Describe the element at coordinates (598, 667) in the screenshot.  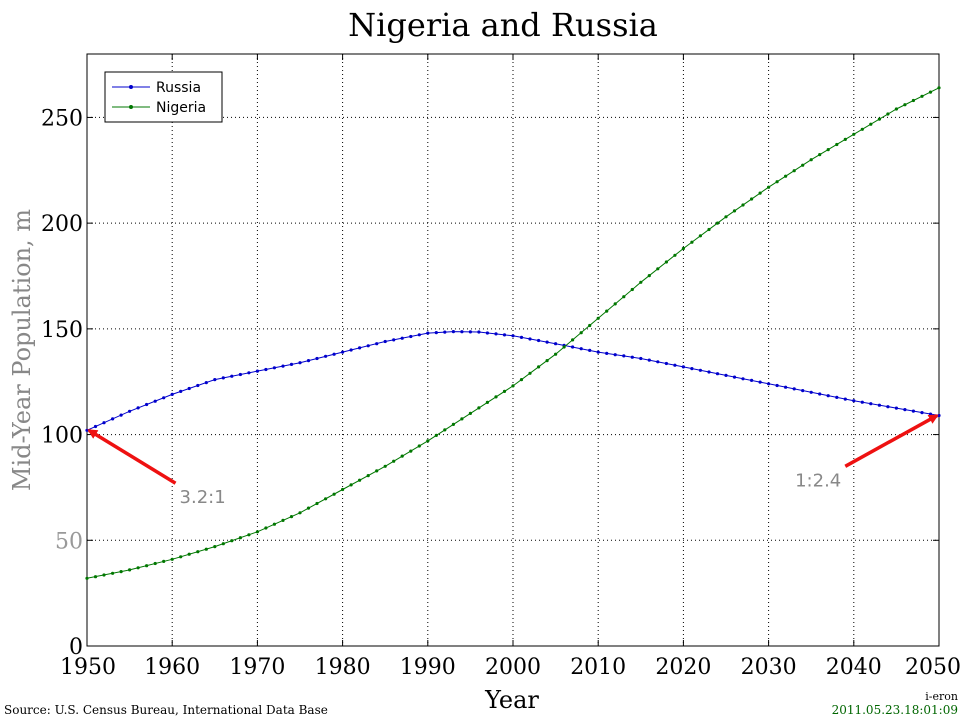
I see `x-tick-label: 2010` at that location.